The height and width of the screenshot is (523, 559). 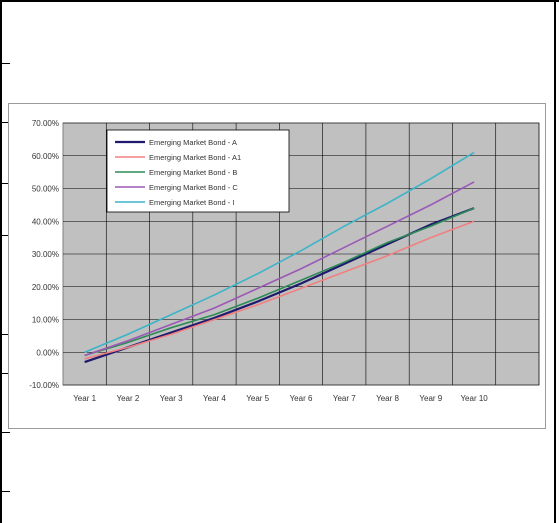 What do you see at coordinates (279, 1) in the screenshot?
I see `frame-top-border` at bounding box center [279, 1].